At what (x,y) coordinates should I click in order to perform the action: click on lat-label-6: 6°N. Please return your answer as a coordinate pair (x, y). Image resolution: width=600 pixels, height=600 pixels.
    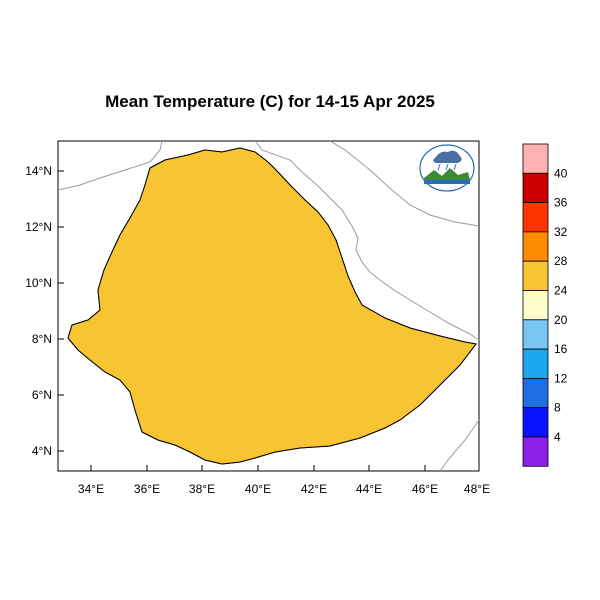
    Looking at the image, I should click on (42, 395).